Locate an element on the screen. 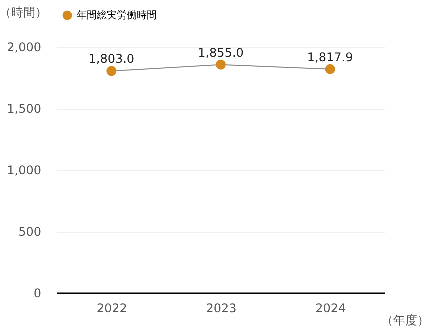 This screenshot has height=329, width=438. x-axis-title: （年度） is located at coordinates (406, 321).